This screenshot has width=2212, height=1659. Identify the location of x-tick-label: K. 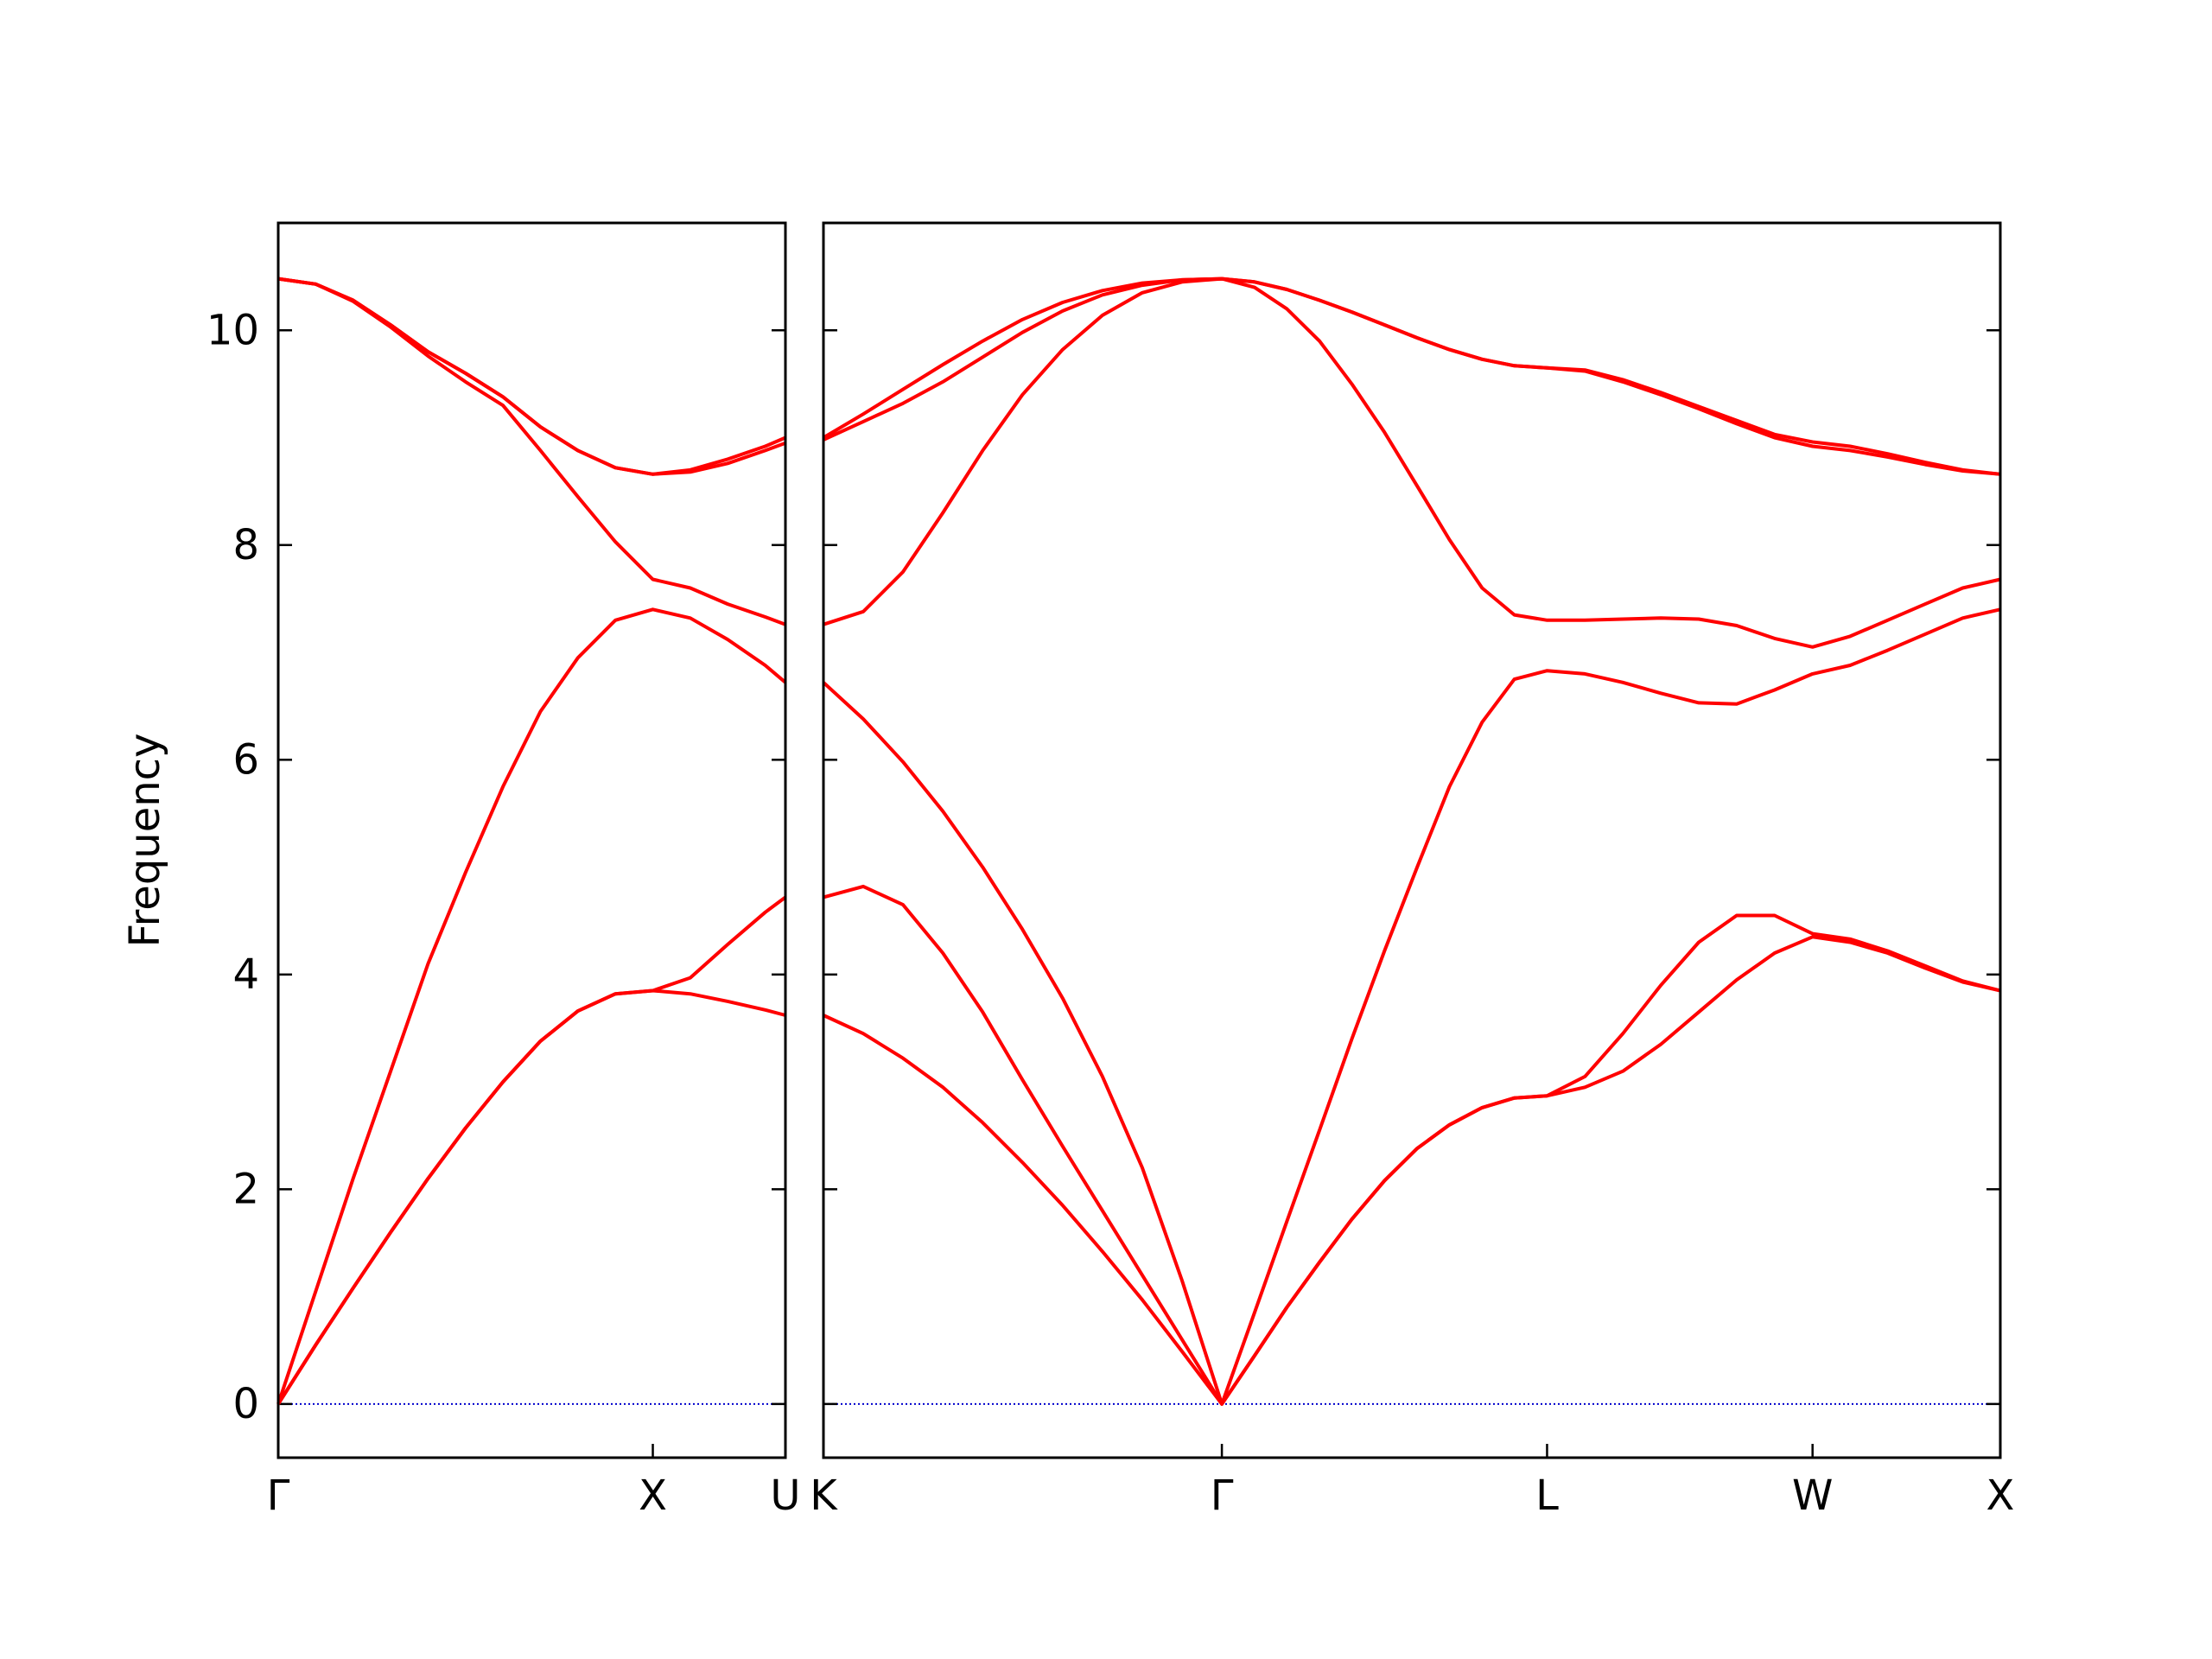
(824, 1495).